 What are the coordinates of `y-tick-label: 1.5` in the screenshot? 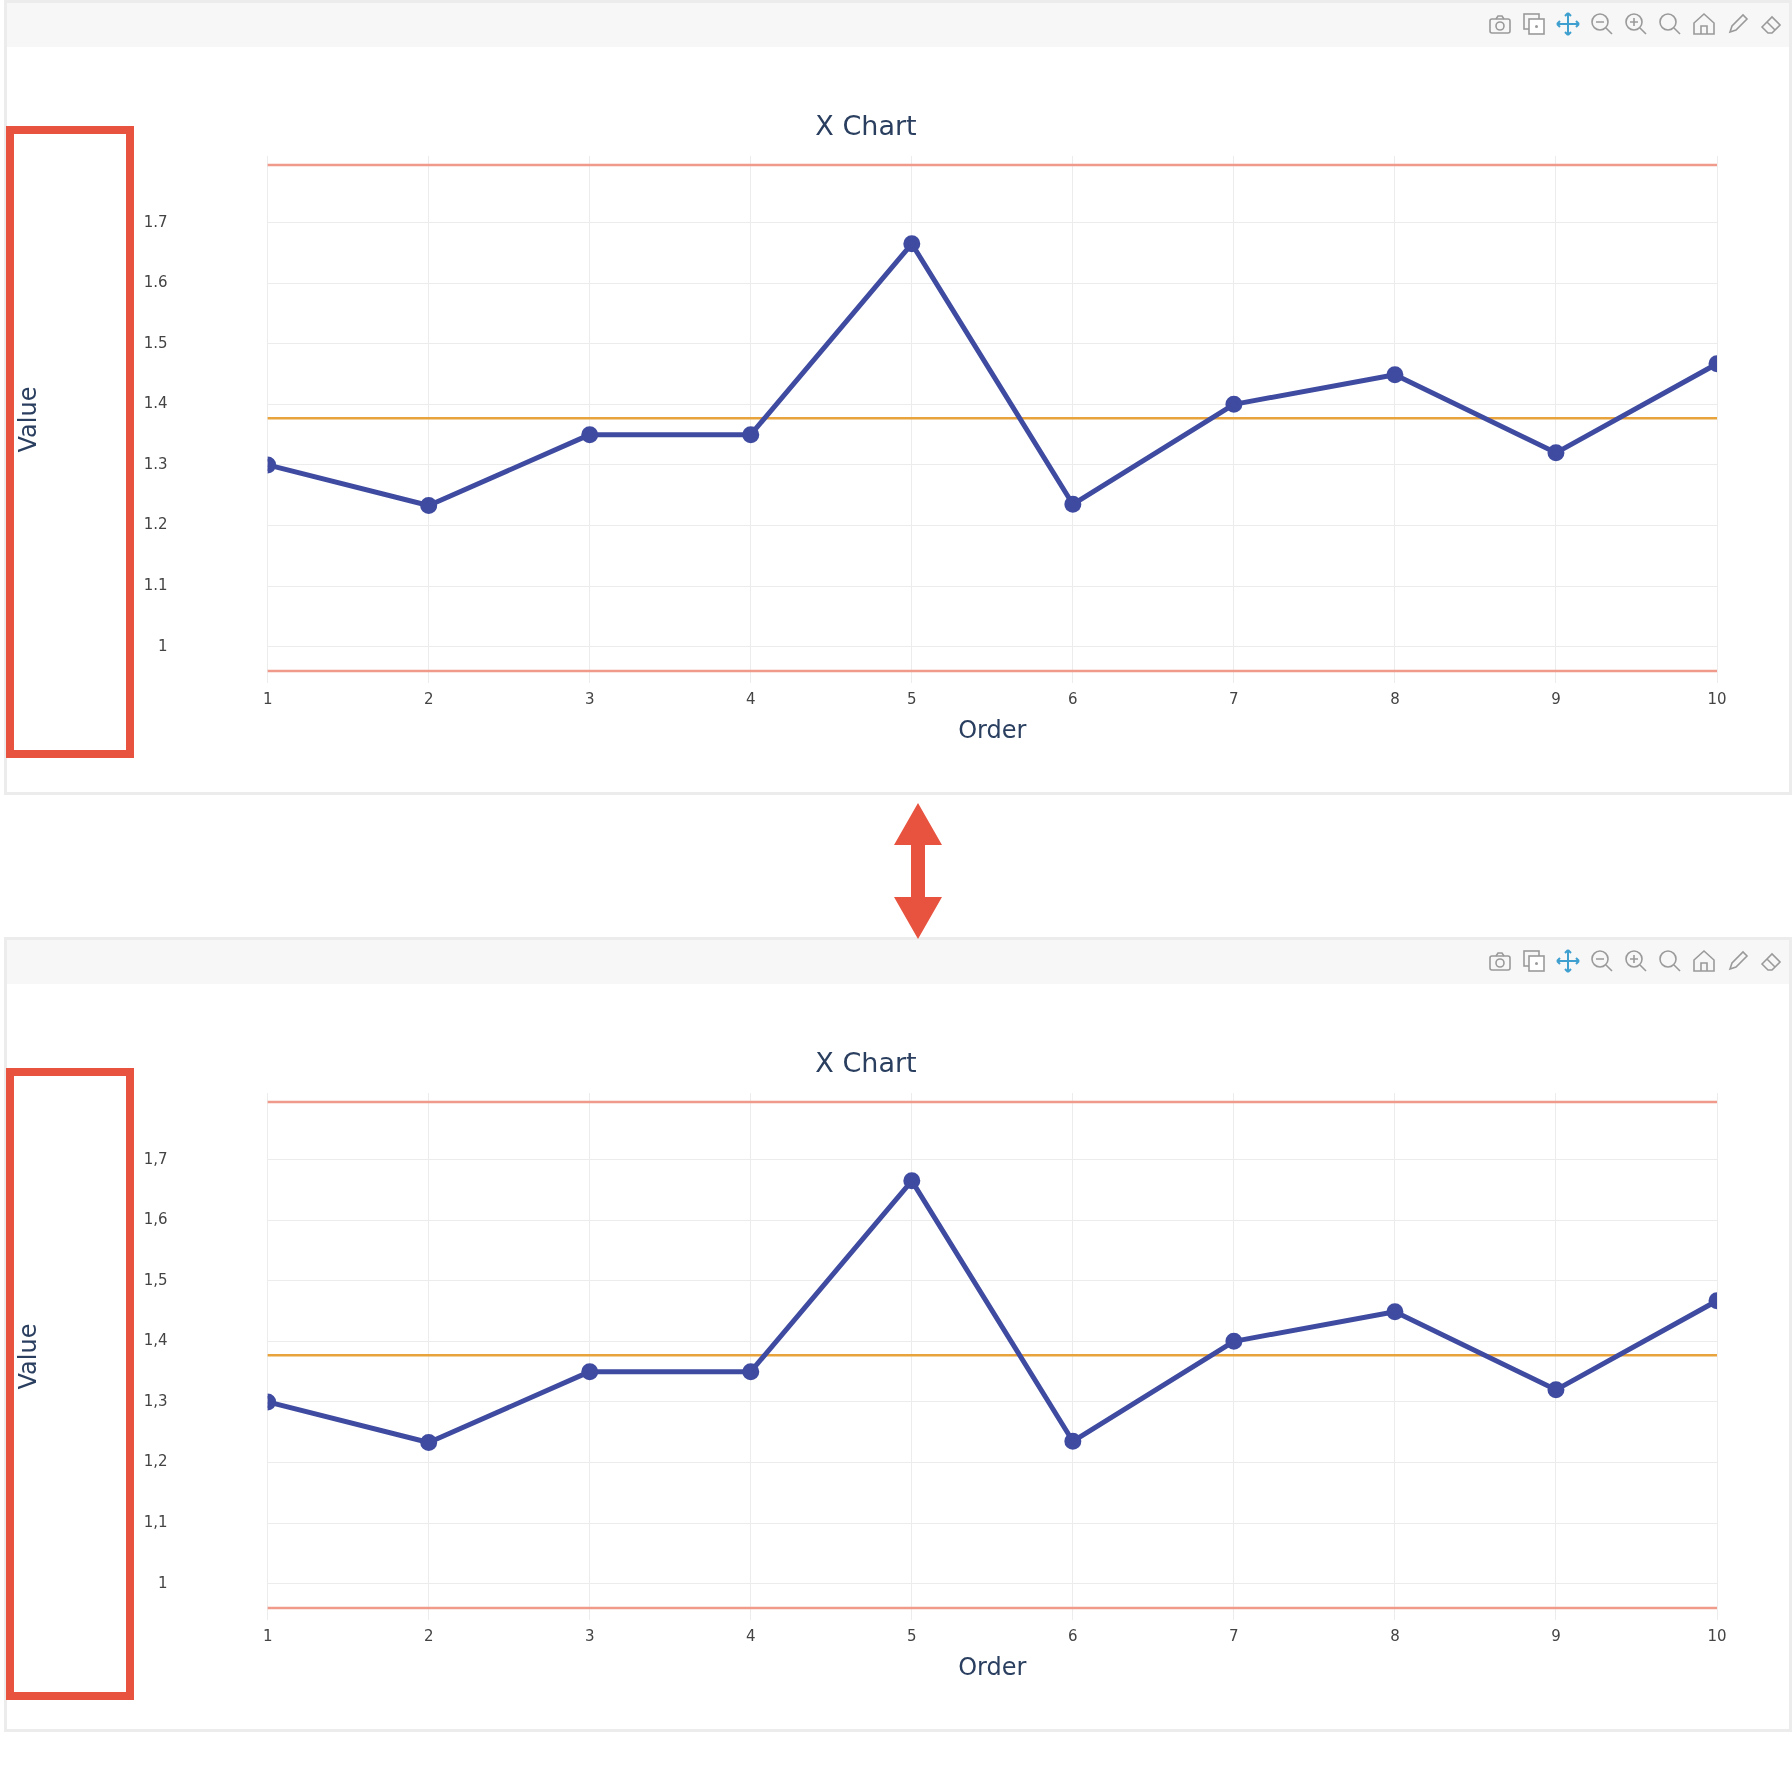 It's located at (155, 342).